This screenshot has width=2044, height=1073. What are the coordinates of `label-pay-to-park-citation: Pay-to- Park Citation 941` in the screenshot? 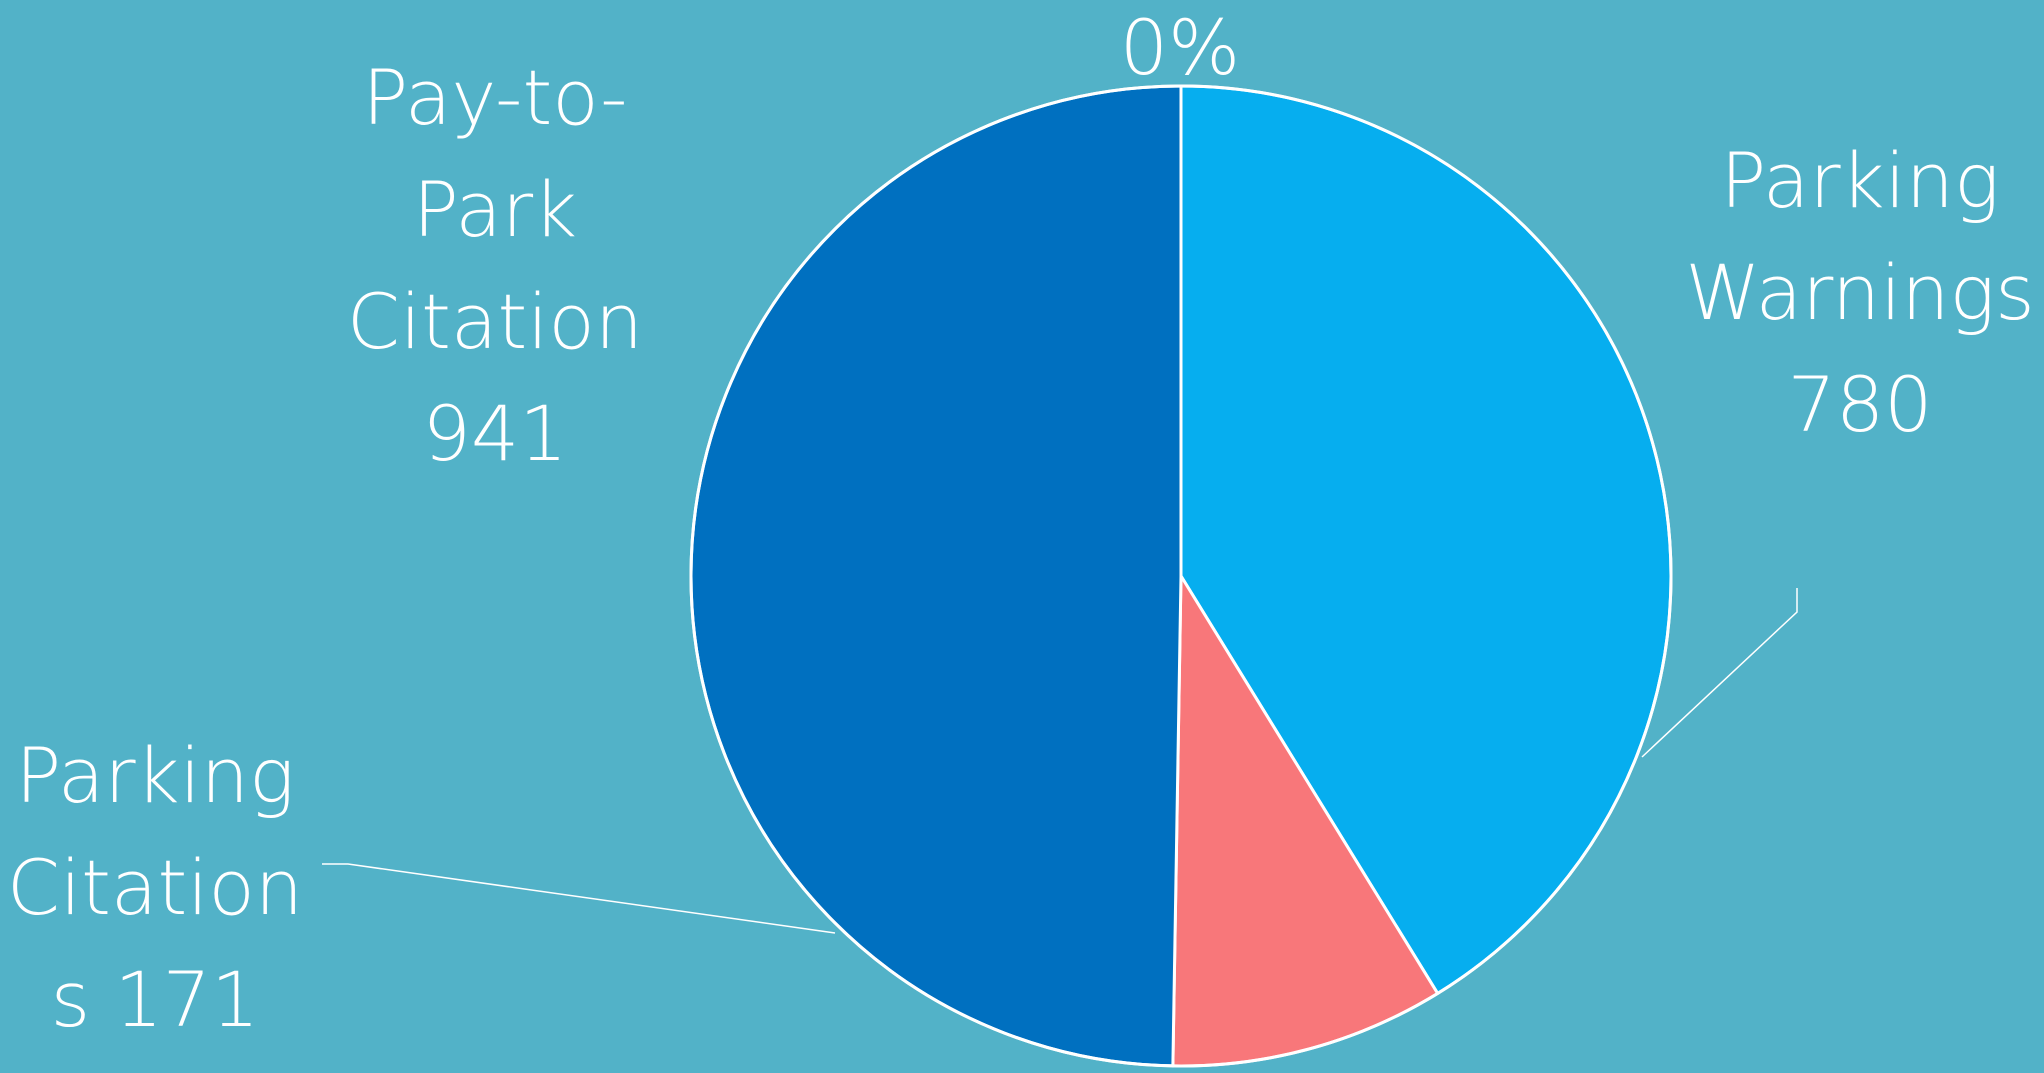 It's located at (495, 265).